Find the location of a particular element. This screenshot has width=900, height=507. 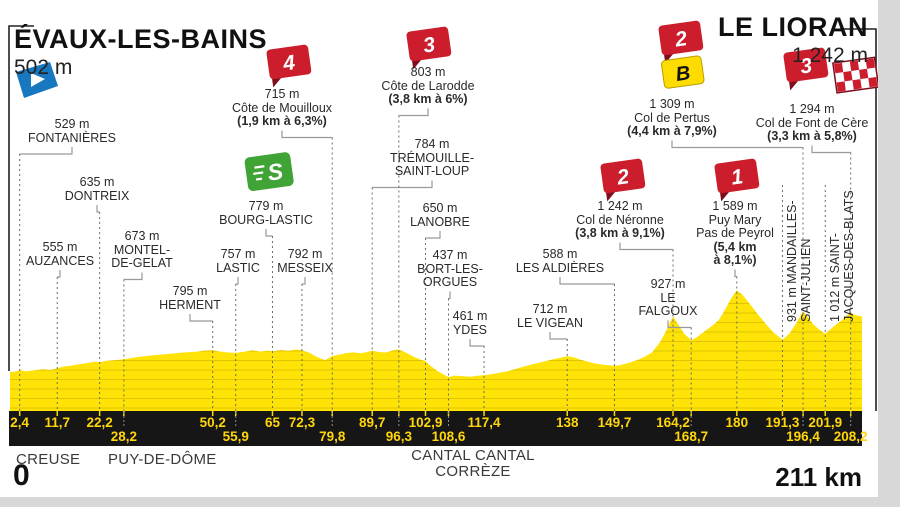

waypoint-label-line: (3,3 km à 5,8%) is located at coordinates (812, 136).